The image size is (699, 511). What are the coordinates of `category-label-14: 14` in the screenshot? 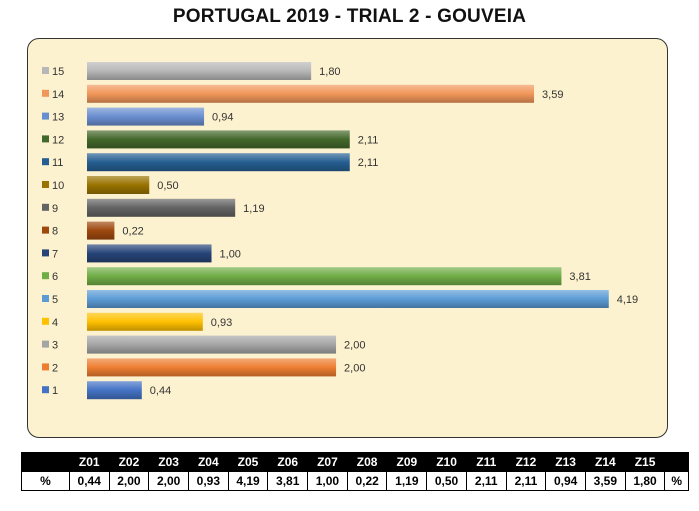 It's located at (58, 95).